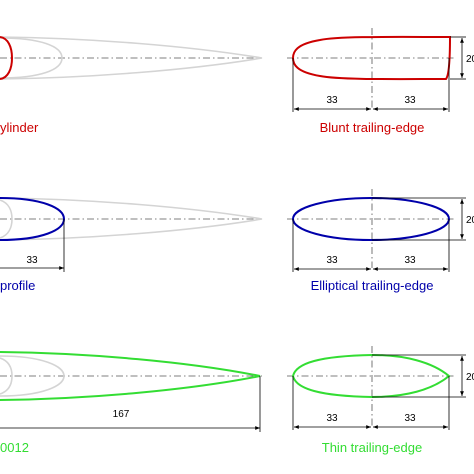 This screenshot has height=474, width=474. Describe the element at coordinates (14, 447) in the screenshot. I see `naca-label: 0012` at that location.